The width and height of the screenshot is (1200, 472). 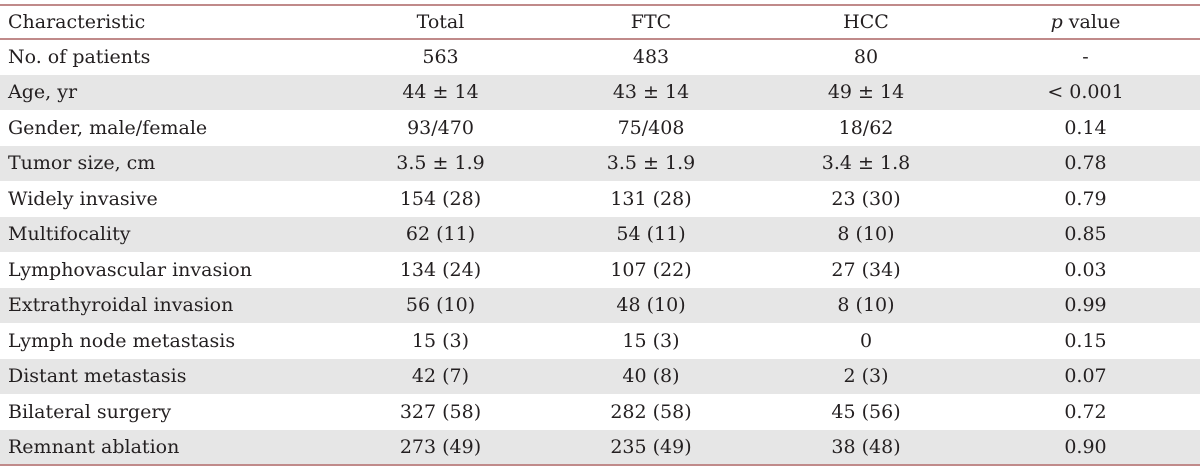 What do you see at coordinates (170, 92) in the screenshot?
I see `cell-characteristic: Age, yr` at bounding box center [170, 92].